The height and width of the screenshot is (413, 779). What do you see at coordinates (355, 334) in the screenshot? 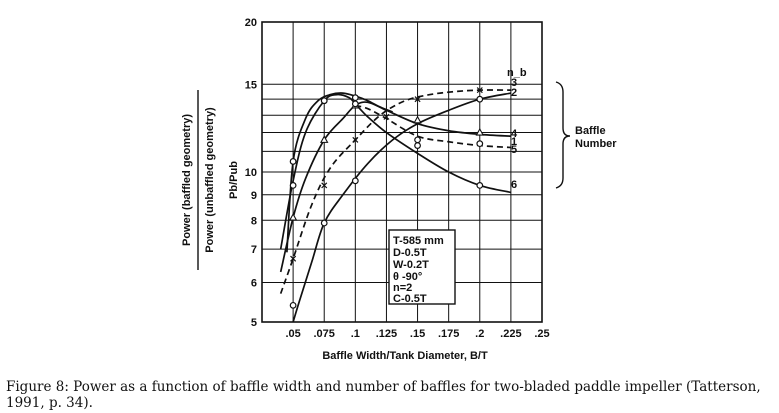
I see `x-tick-label: .1` at bounding box center [355, 334].